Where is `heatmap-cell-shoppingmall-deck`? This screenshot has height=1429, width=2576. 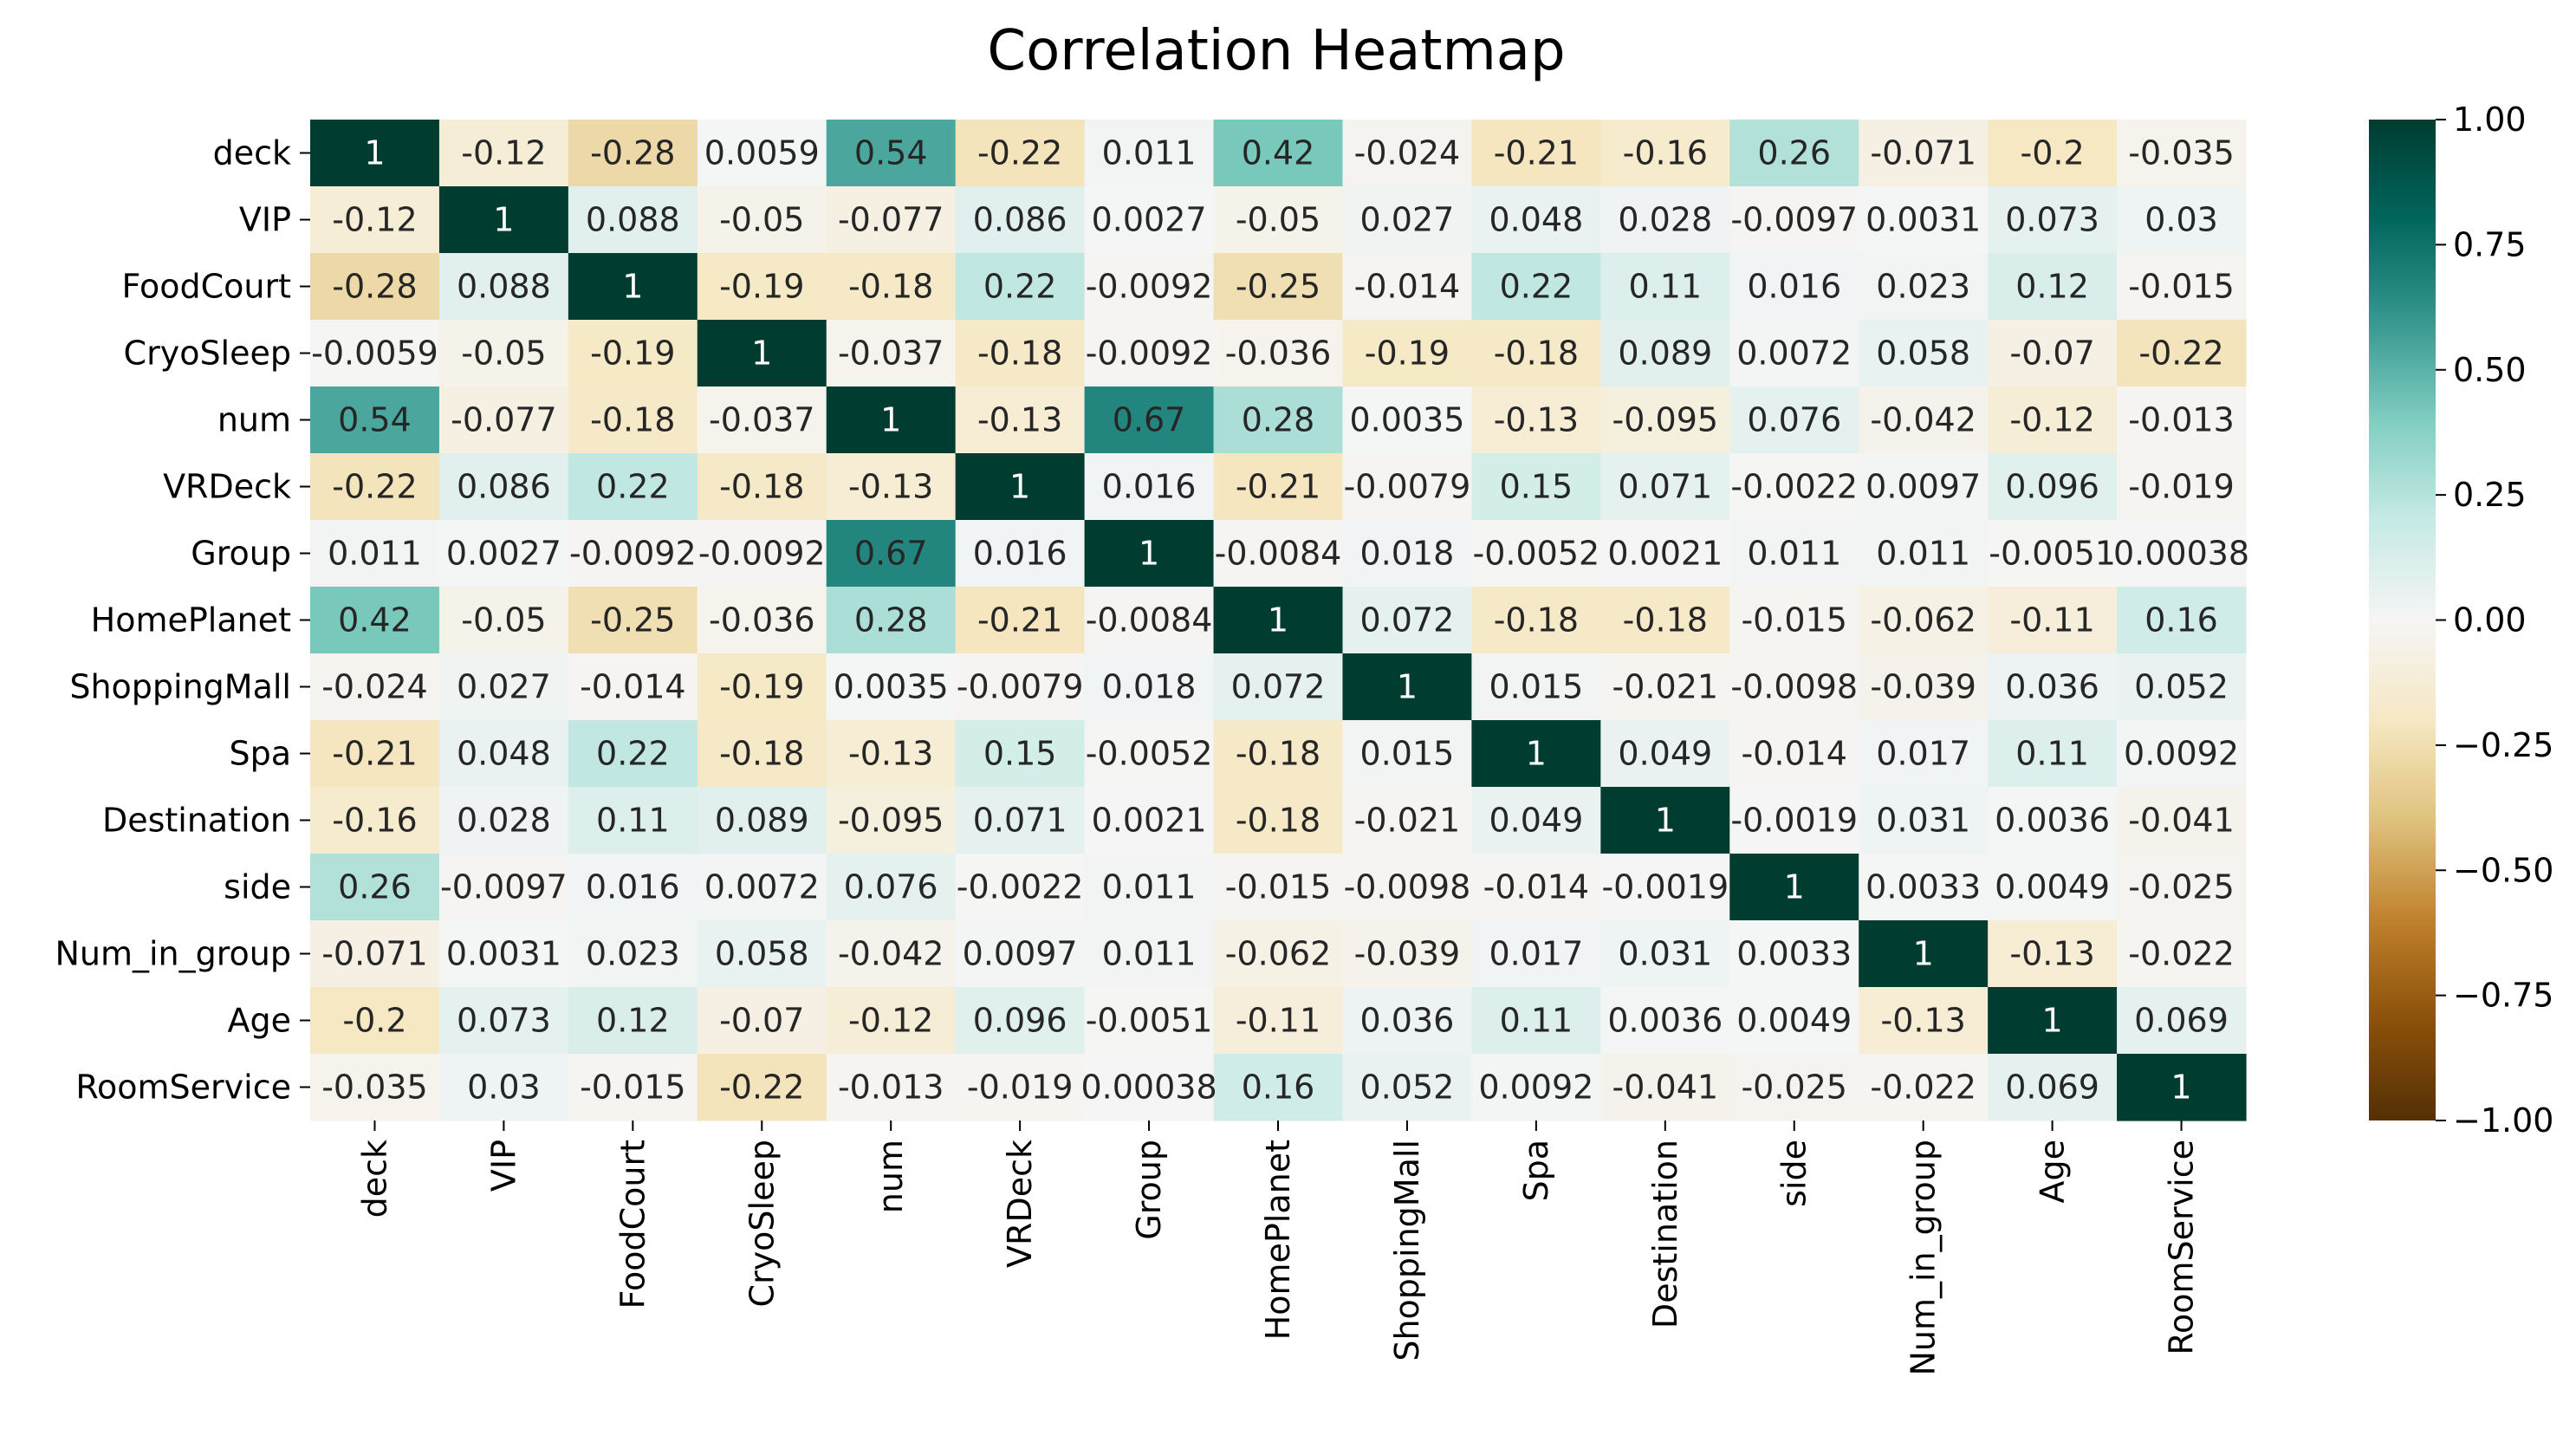 heatmap-cell-shoppingmall-deck is located at coordinates (375, 687).